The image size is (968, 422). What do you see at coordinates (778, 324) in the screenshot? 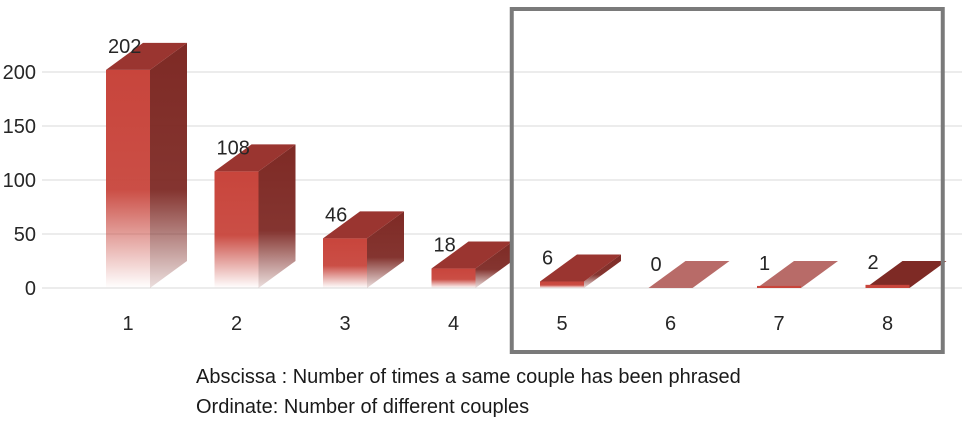
I see `x-tick-label: 7` at bounding box center [778, 324].